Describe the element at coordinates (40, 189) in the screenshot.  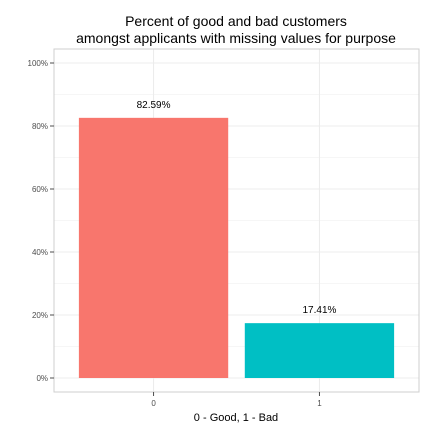
I see `y-tick-label: 60%` at that location.